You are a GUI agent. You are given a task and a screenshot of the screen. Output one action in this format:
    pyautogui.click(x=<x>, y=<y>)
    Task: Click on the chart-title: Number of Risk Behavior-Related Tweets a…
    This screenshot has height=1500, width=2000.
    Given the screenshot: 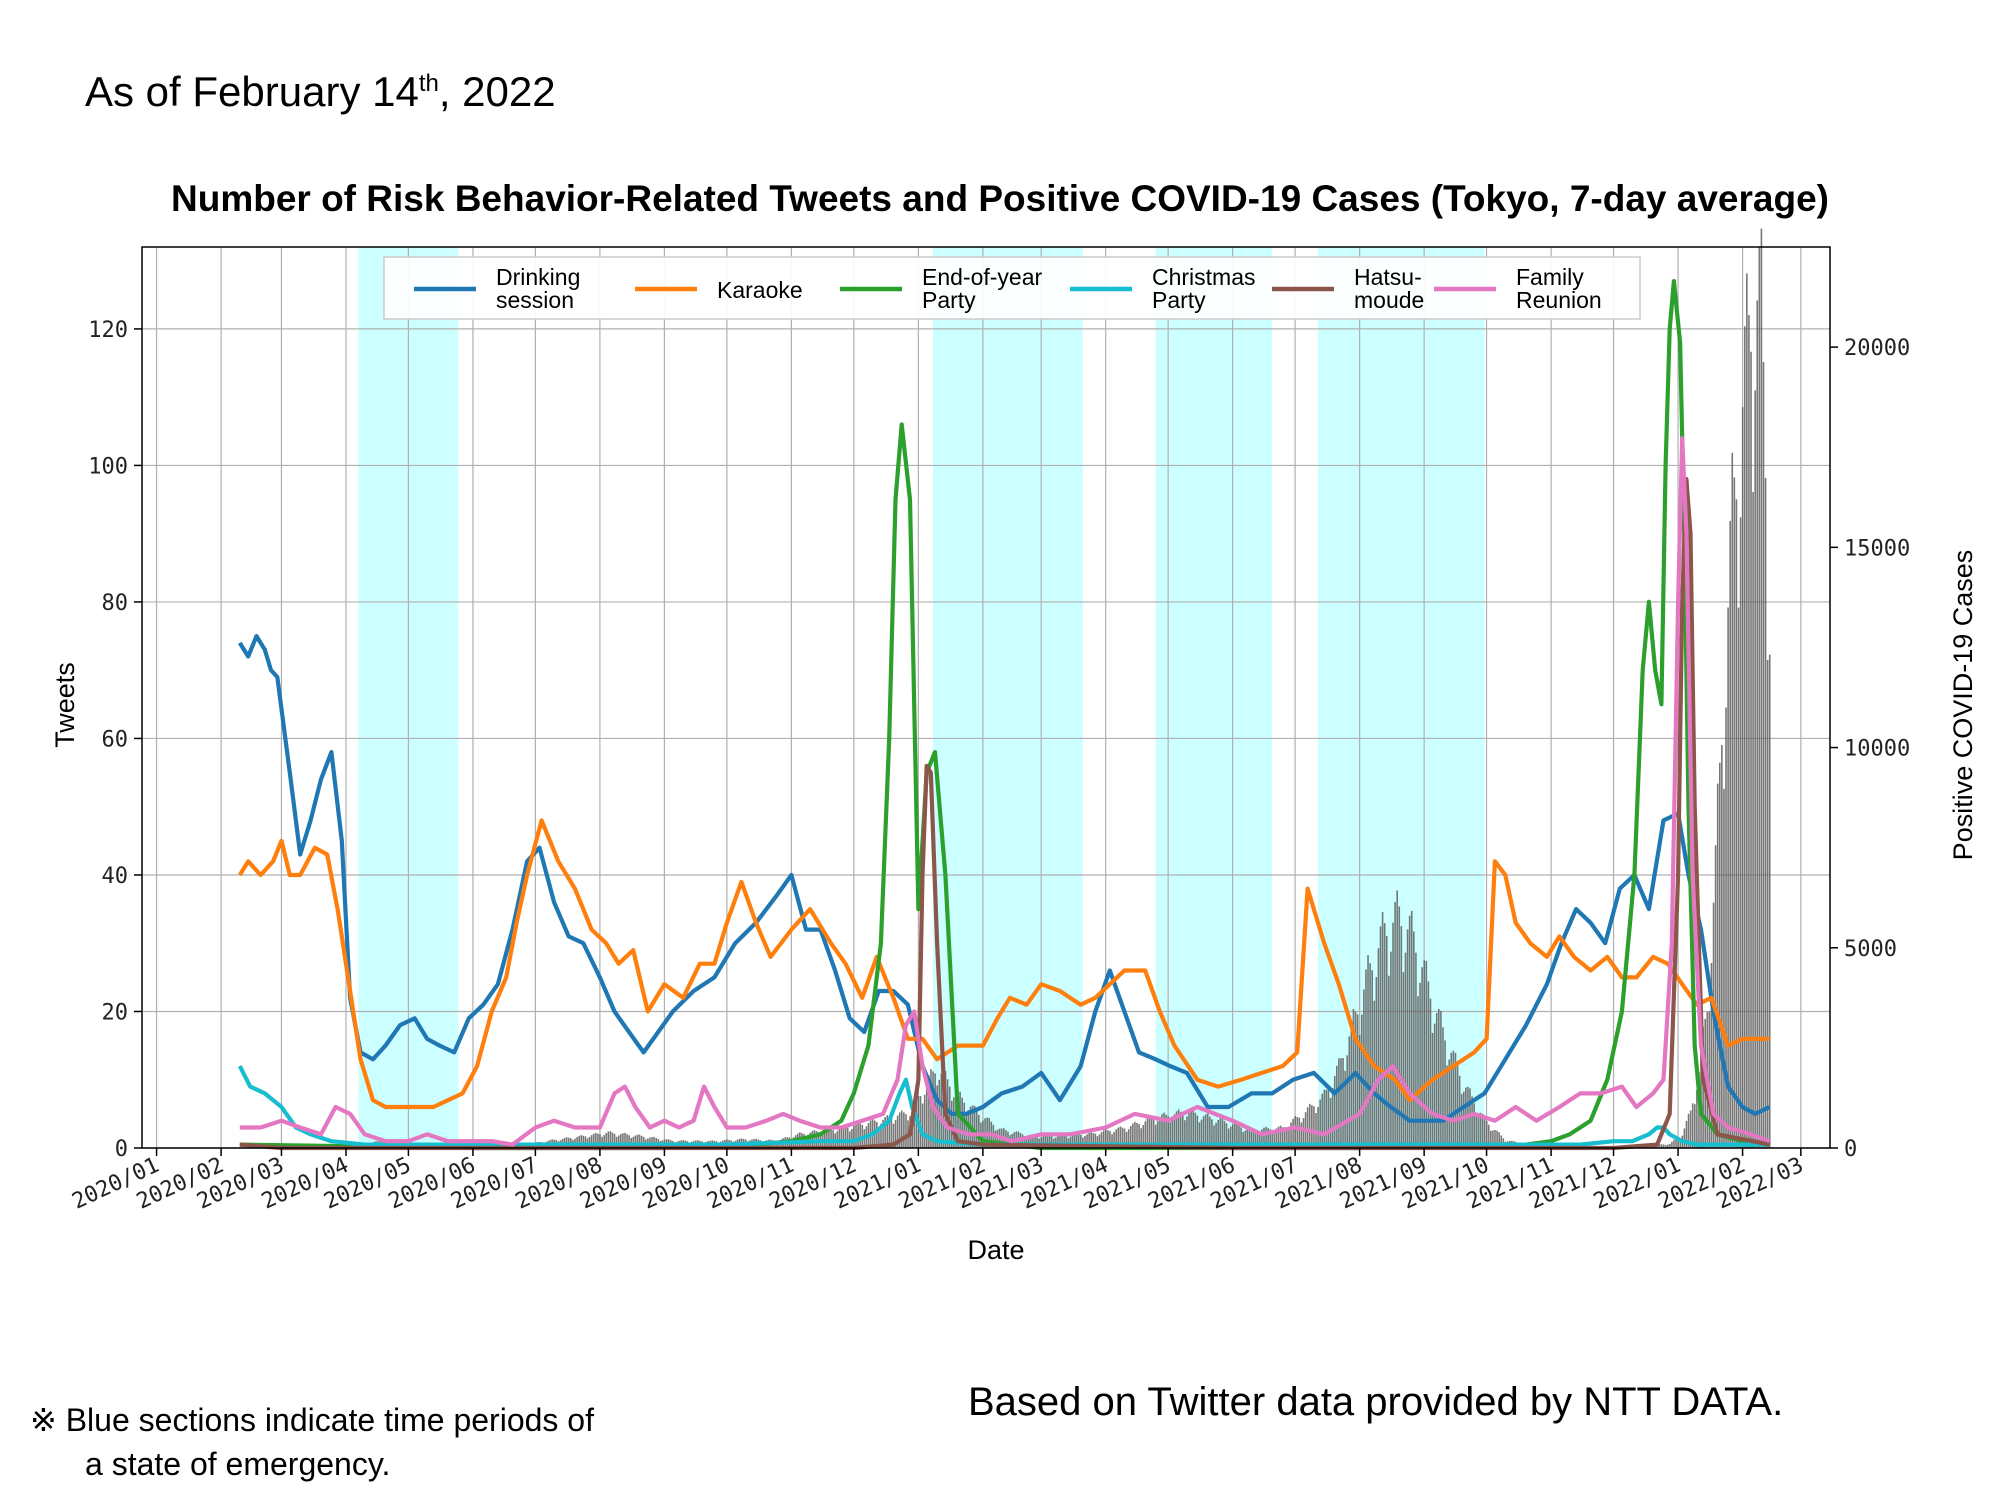 What is the action you would take?
    pyautogui.click(x=1000, y=198)
    